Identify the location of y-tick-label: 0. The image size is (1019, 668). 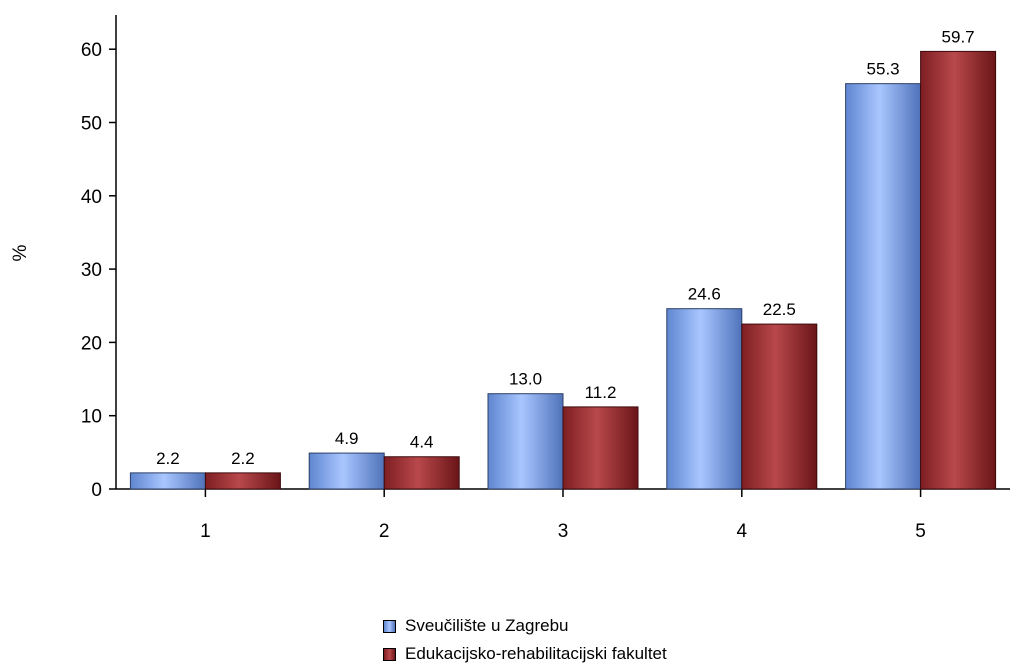
(96, 490).